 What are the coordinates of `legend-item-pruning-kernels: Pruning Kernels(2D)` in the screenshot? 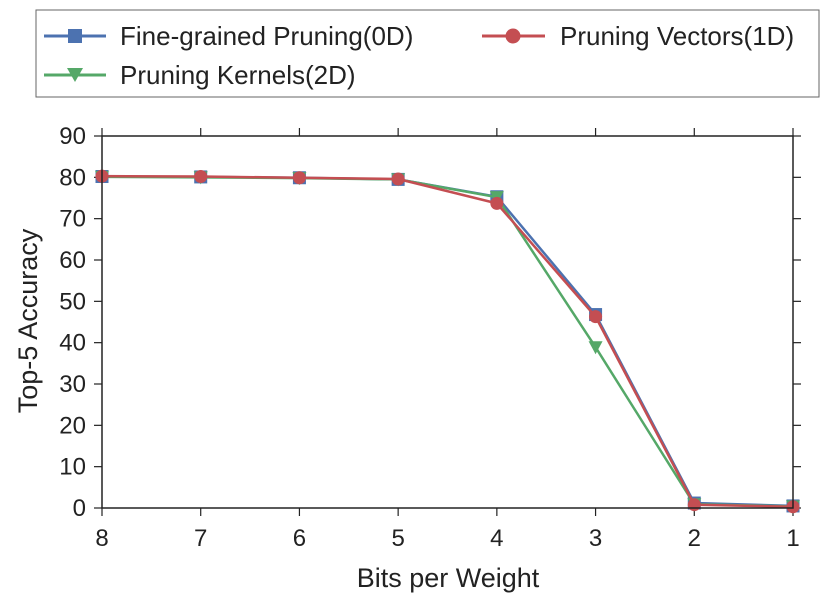 It's located at (200, 75).